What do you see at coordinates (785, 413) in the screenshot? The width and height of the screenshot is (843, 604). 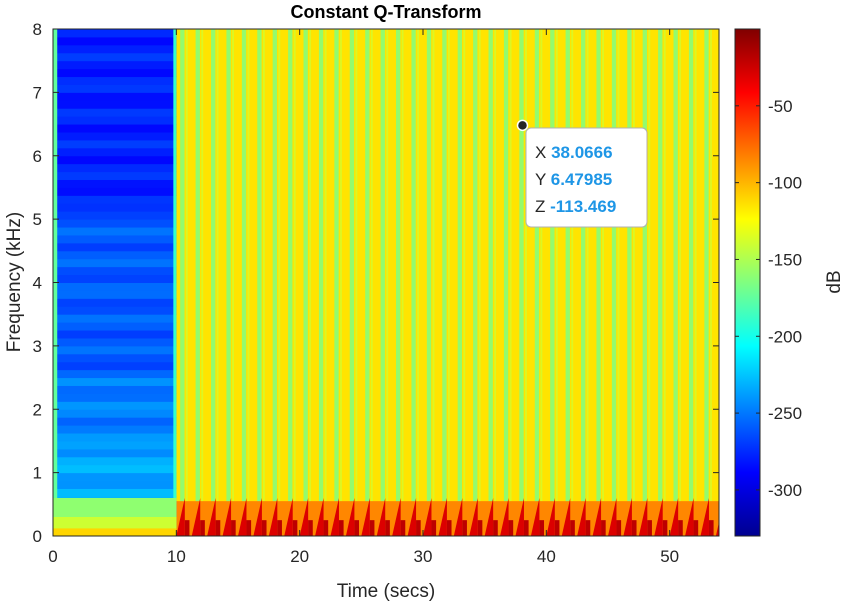 I see `colorbar-tick-label: -250` at bounding box center [785, 413].